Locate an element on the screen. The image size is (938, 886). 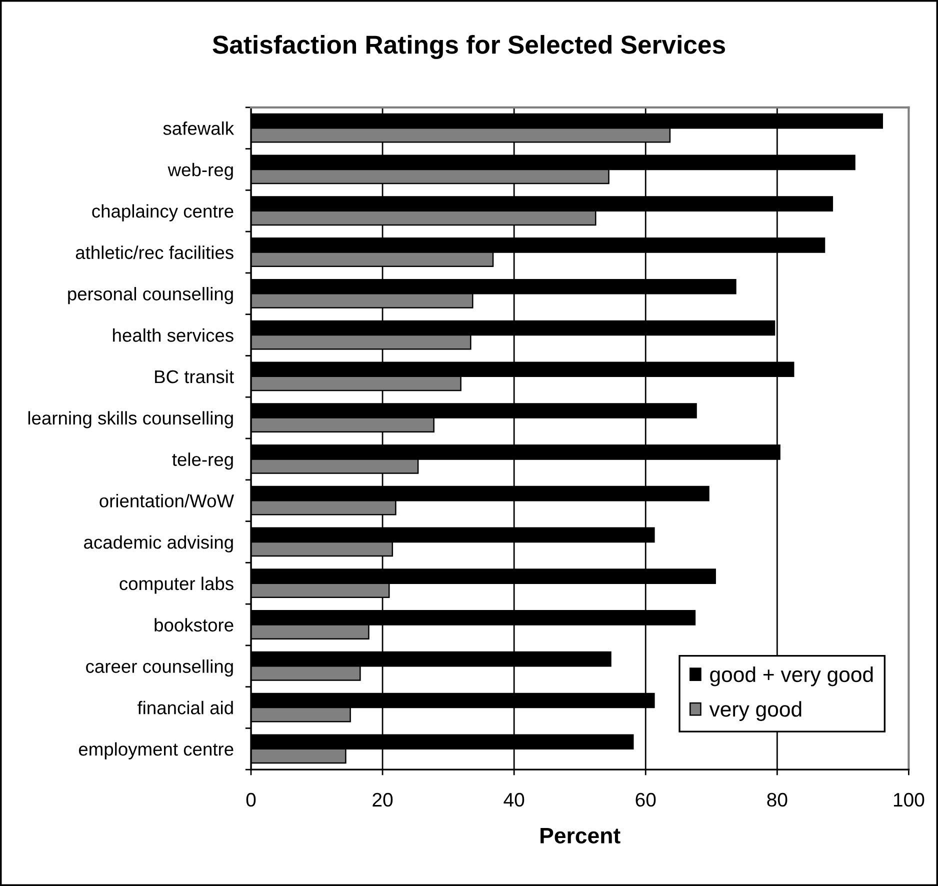
y-tick-label: financial aid is located at coordinates (185, 707).